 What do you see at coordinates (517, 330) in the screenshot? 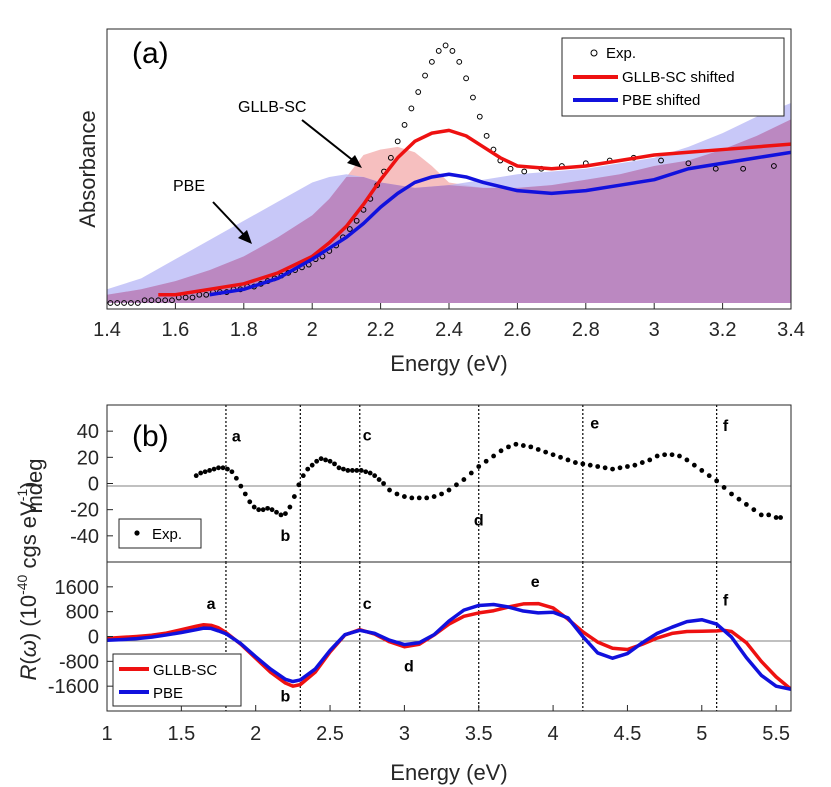
I see `xtick-label: 2.6` at bounding box center [517, 330].